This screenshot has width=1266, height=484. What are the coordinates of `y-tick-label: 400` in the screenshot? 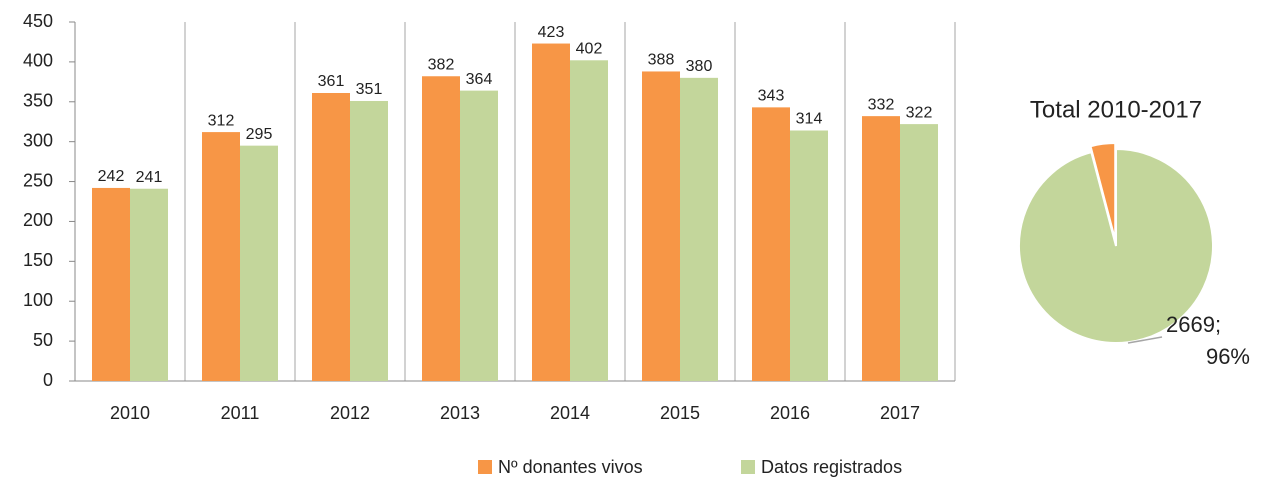 It's located at (38, 61).